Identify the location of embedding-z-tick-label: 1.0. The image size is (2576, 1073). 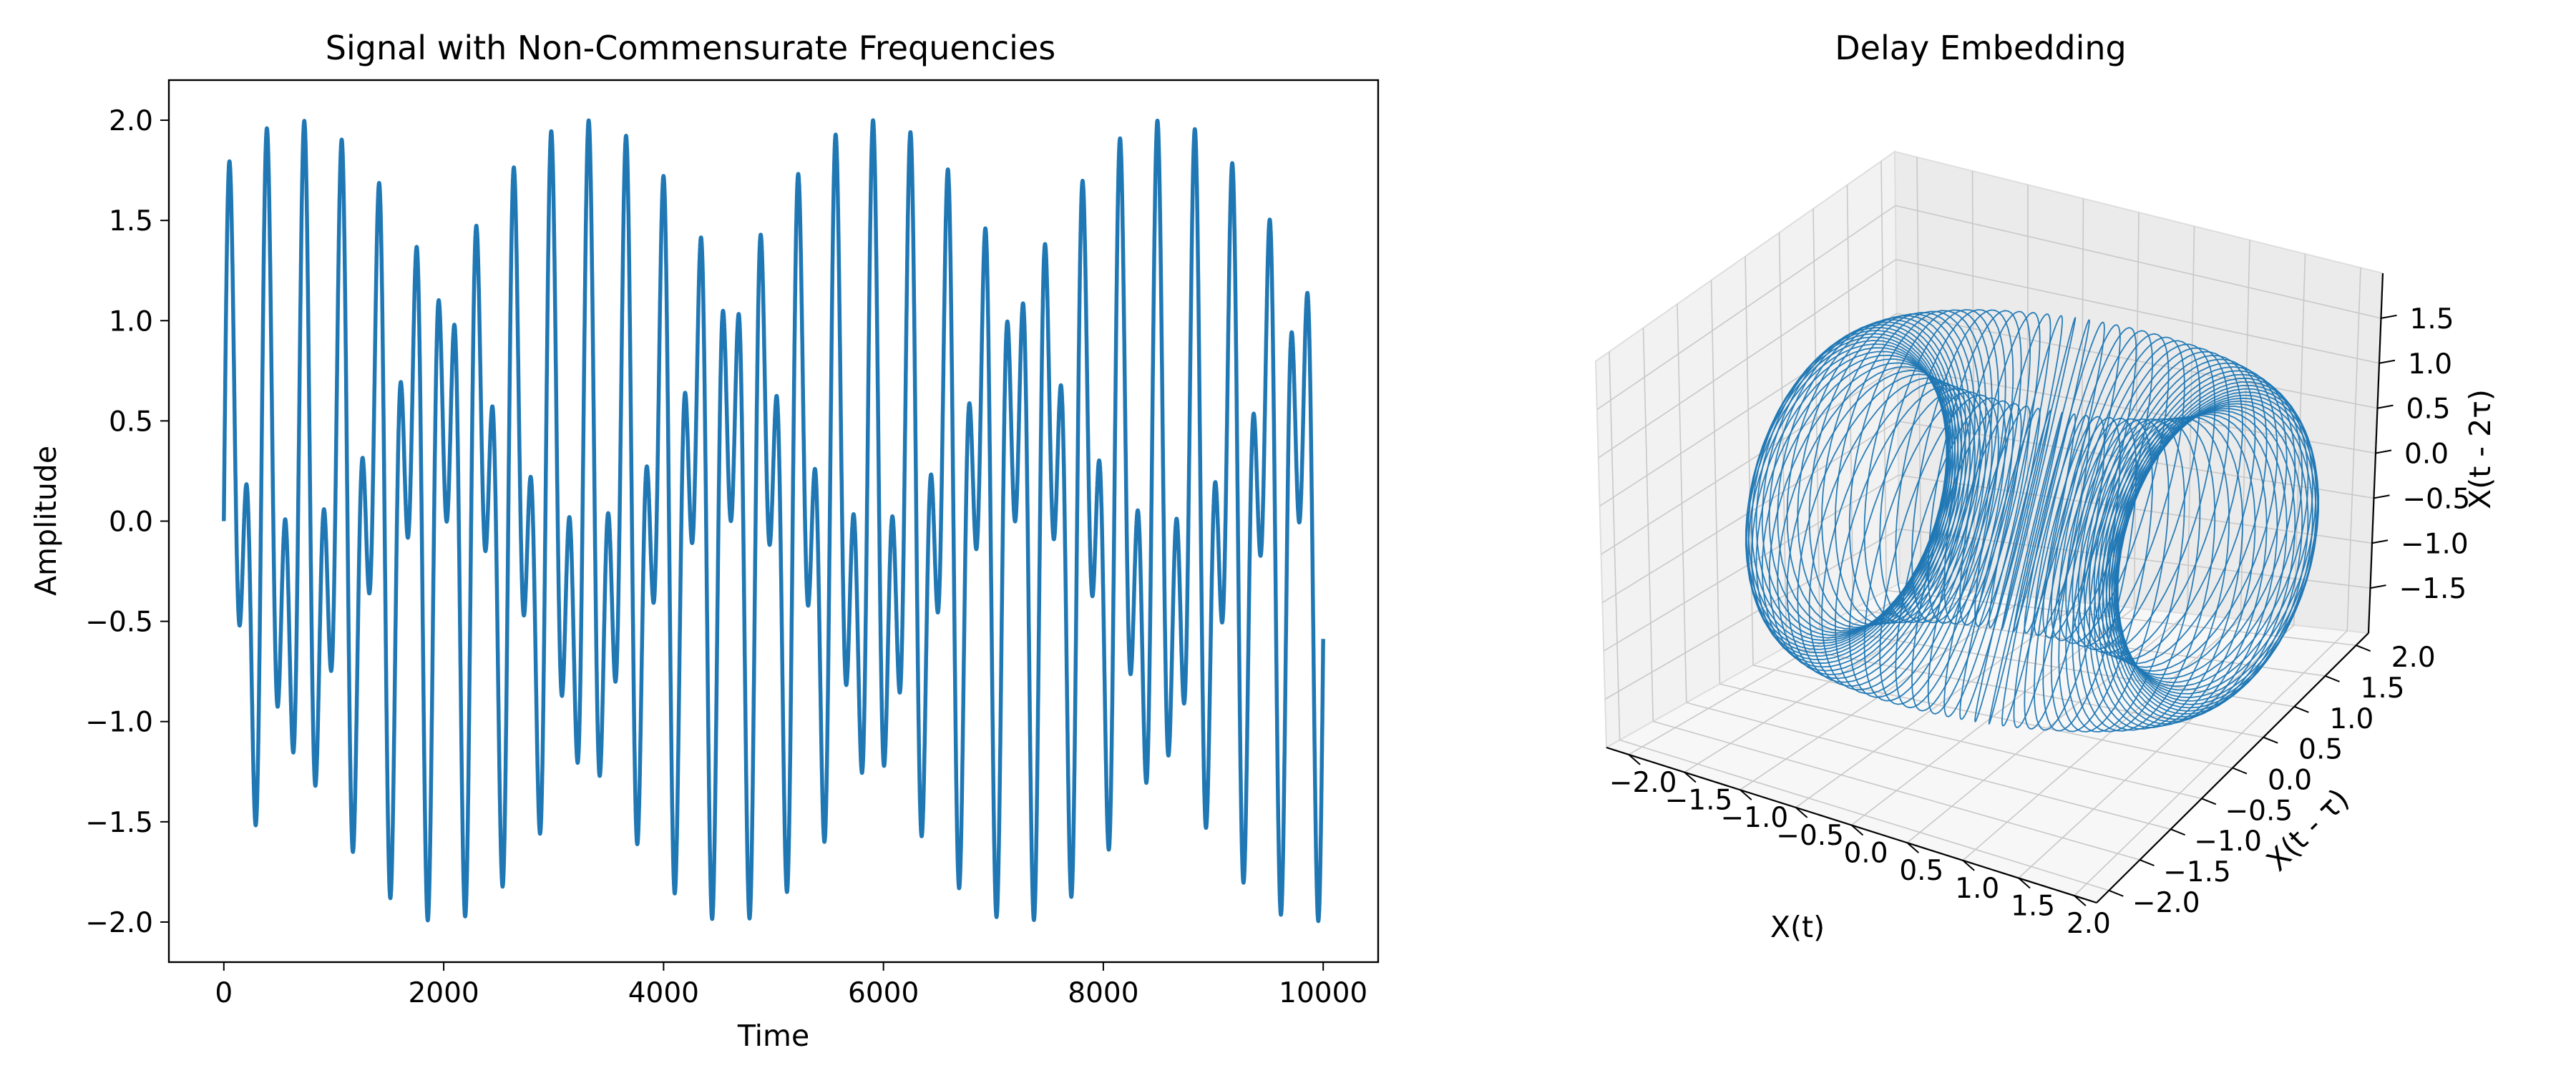
(2430, 364).